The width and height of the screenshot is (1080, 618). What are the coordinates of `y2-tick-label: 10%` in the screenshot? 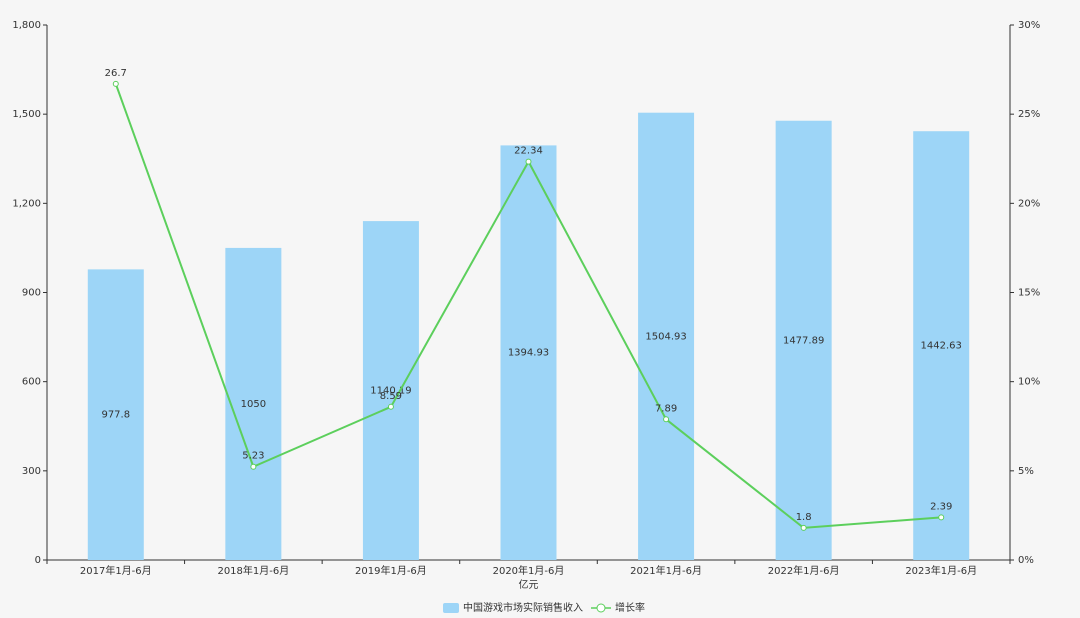 It's located at (1029, 382).